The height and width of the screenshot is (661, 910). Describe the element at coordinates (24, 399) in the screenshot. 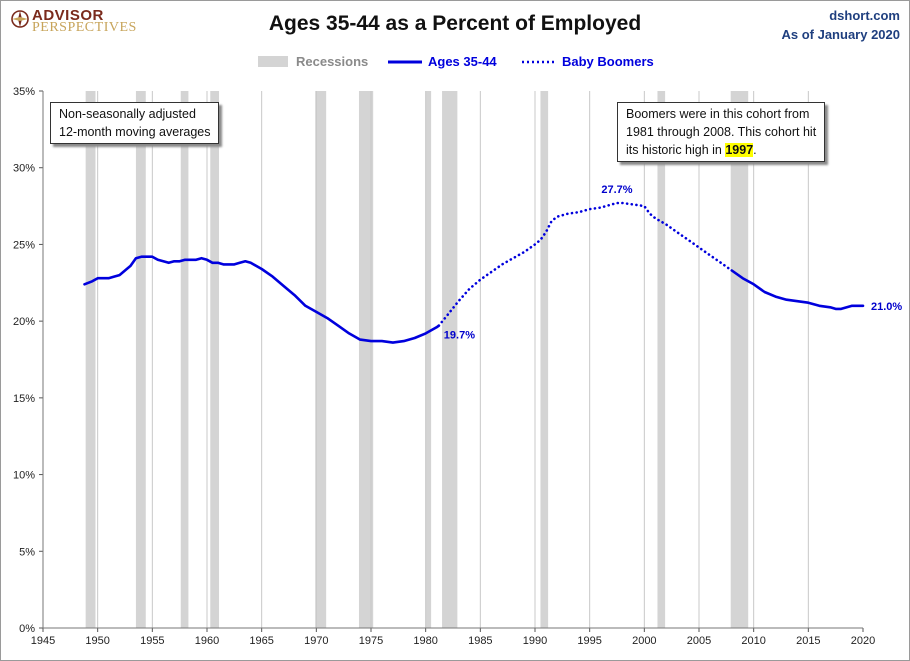

I see `y-tick-label: 15%` at that location.